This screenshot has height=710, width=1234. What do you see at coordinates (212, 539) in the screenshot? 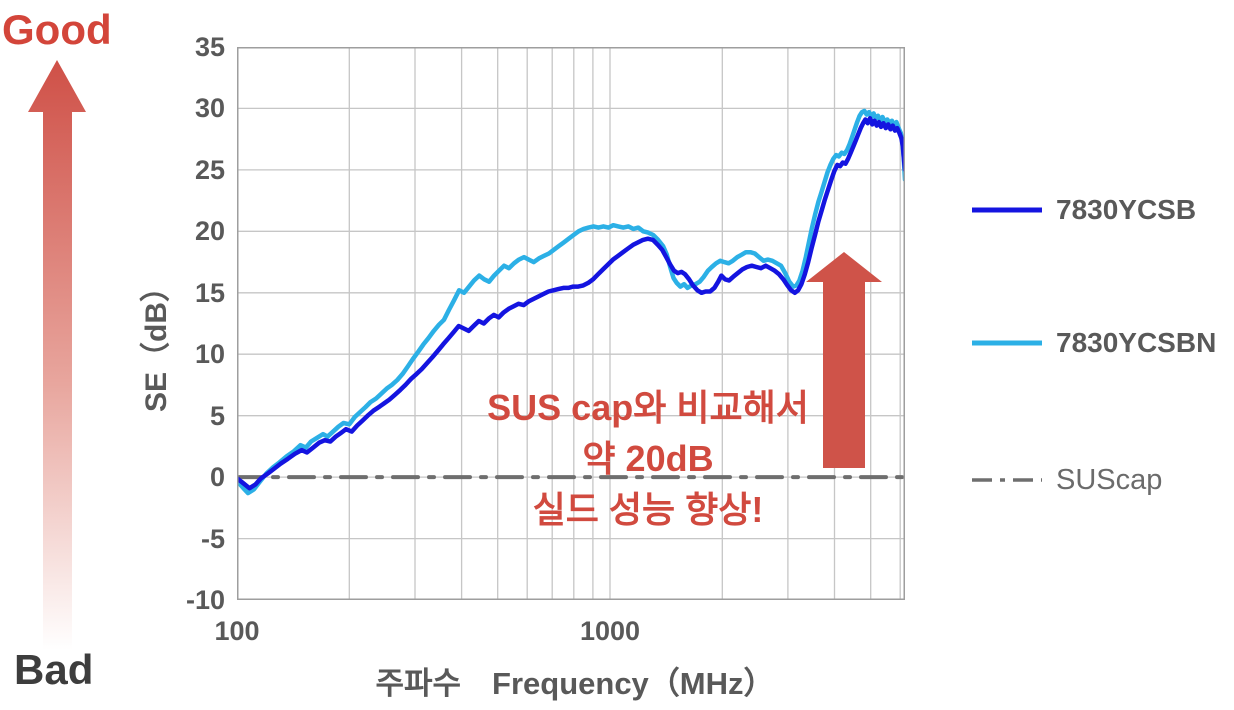
I see `y-tick-label: -5` at bounding box center [212, 539].